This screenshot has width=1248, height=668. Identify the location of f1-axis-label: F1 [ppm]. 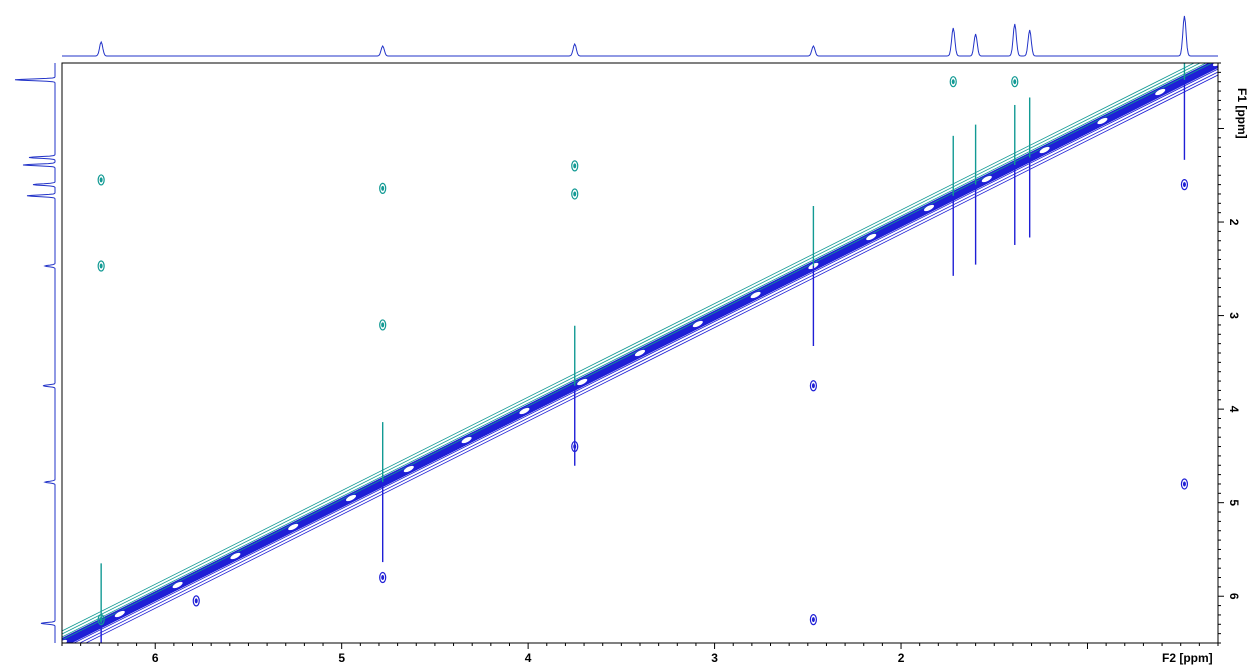
(1241, 113).